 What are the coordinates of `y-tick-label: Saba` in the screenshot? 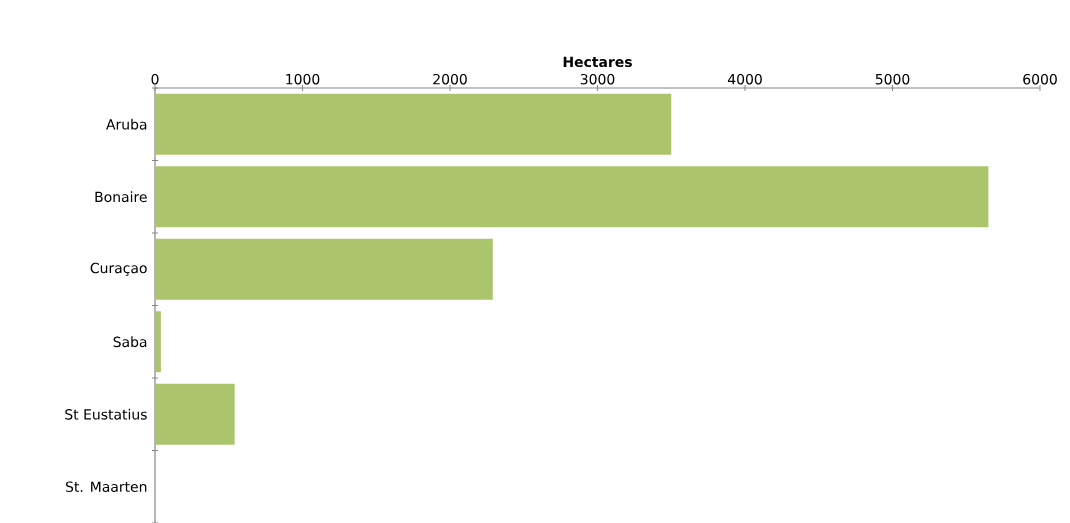 It's located at (130, 342).